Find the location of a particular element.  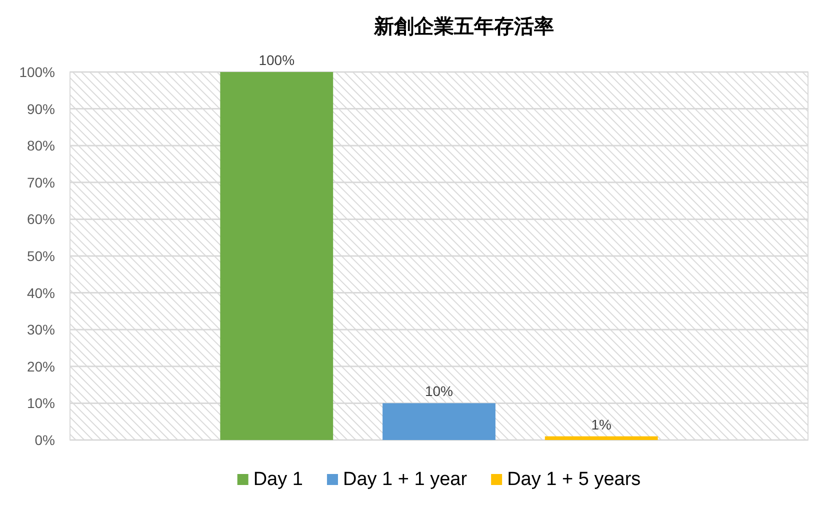

y-tick-label: 60% is located at coordinates (40, 219).